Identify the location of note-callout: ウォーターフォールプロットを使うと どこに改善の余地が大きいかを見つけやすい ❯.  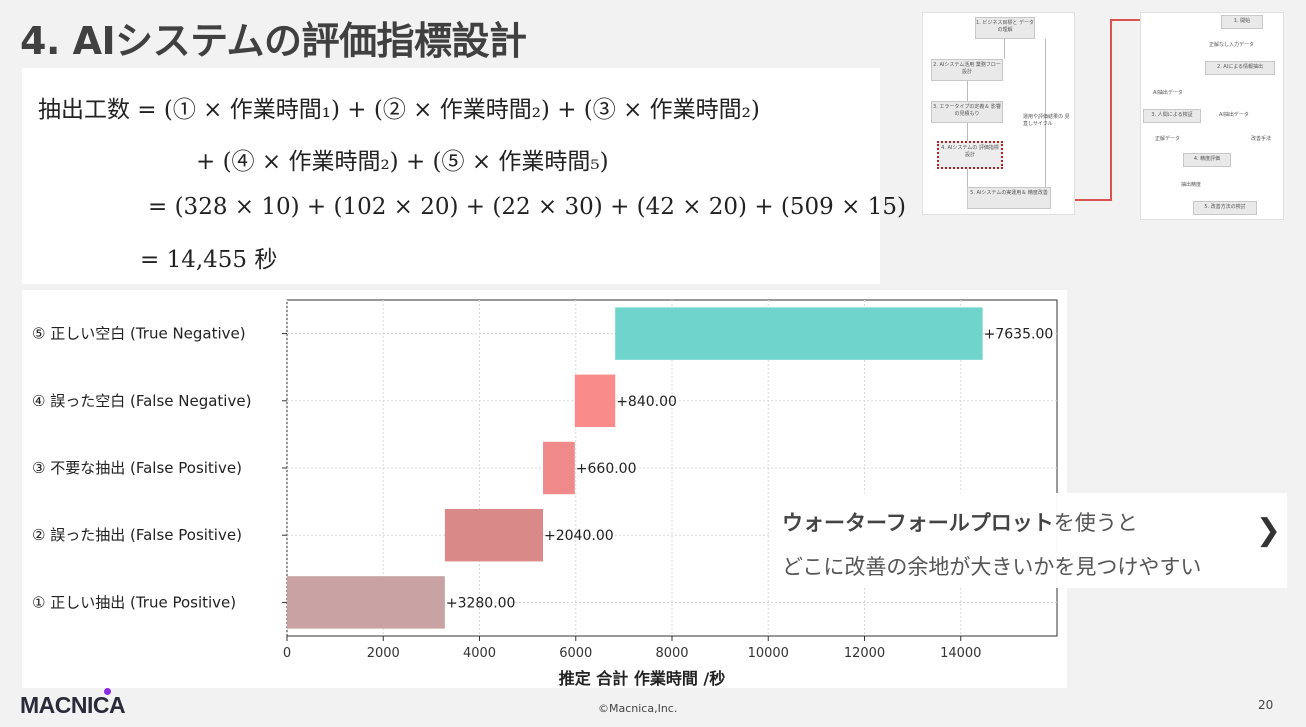
(1028, 540).